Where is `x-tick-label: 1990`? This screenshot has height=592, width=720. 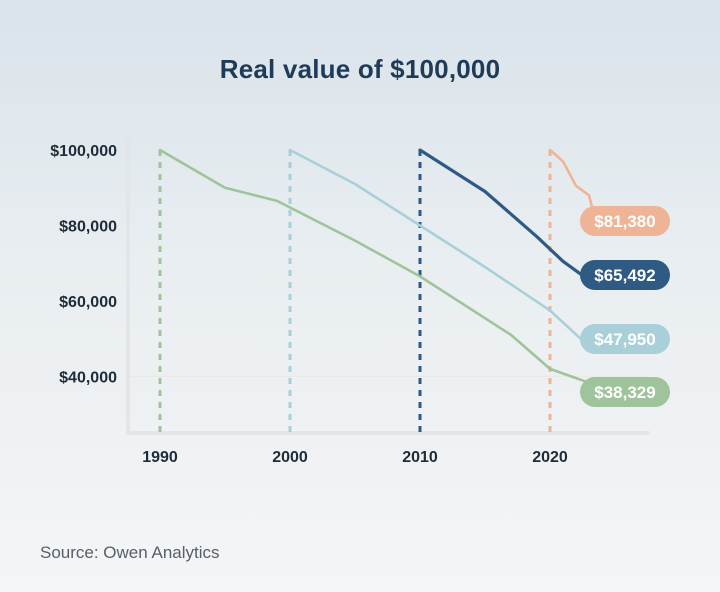 x-tick-label: 1990 is located at coordinates (160, 457).